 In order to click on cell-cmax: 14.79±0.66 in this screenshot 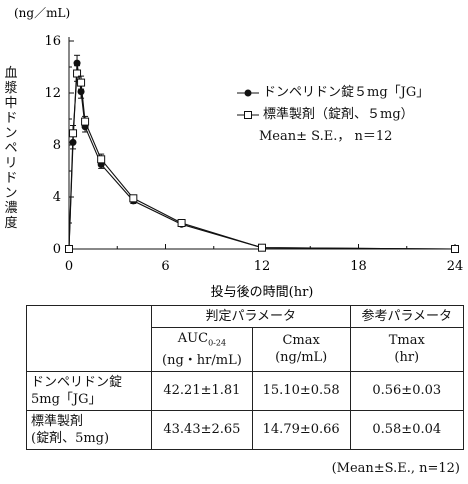, I will do `click(301, 429)`.